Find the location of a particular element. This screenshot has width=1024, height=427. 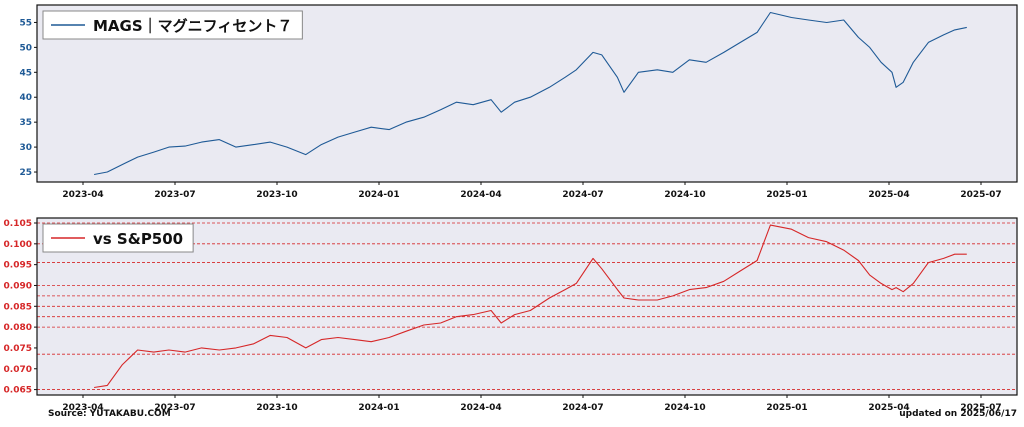

legend-box is located at coordinates (172, 25).